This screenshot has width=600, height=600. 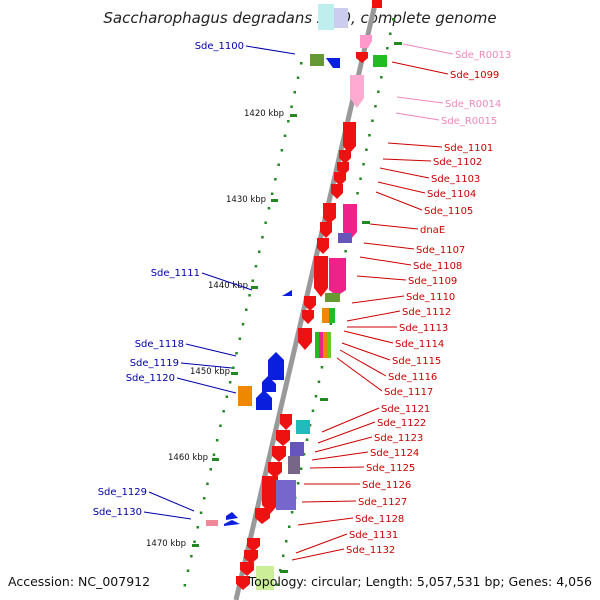 I want to click on accession-label: Accession: NC_007912, so click(x=79, y=581).